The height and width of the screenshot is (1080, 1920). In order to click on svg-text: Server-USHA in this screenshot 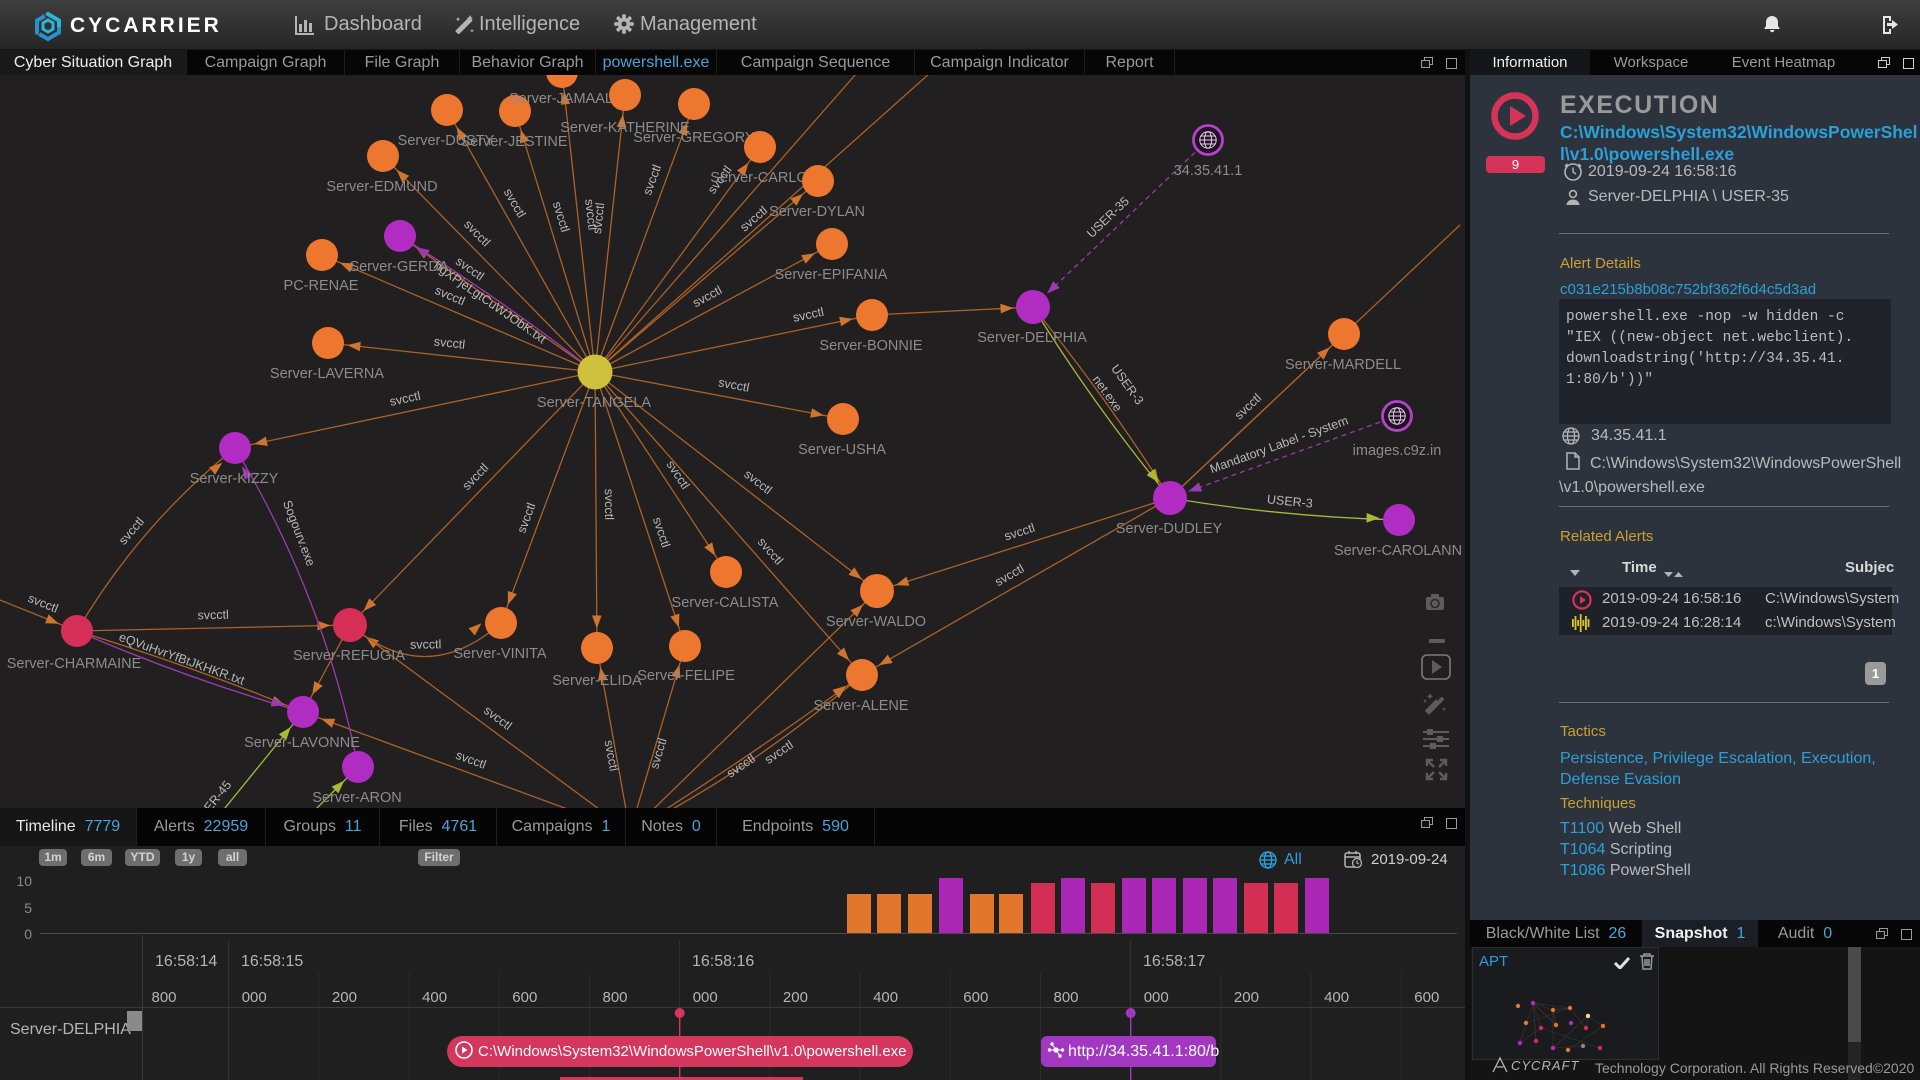, I will do `click(842, 450)`.